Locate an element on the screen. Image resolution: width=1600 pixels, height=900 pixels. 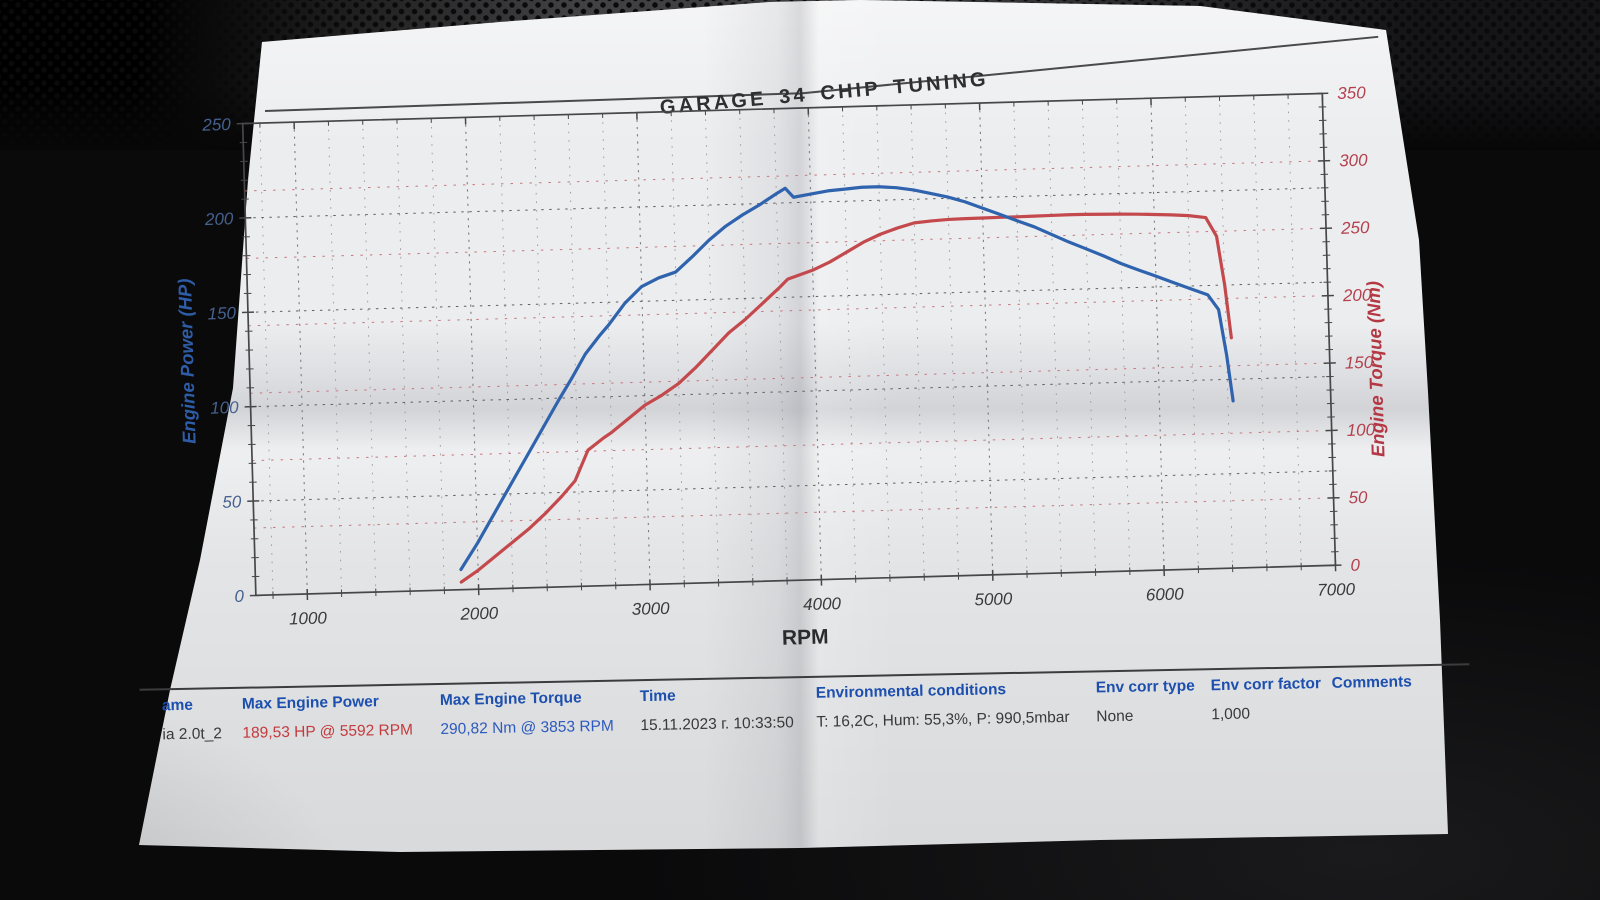
column-header: Env corr type is located at coordinates (1145, 687).